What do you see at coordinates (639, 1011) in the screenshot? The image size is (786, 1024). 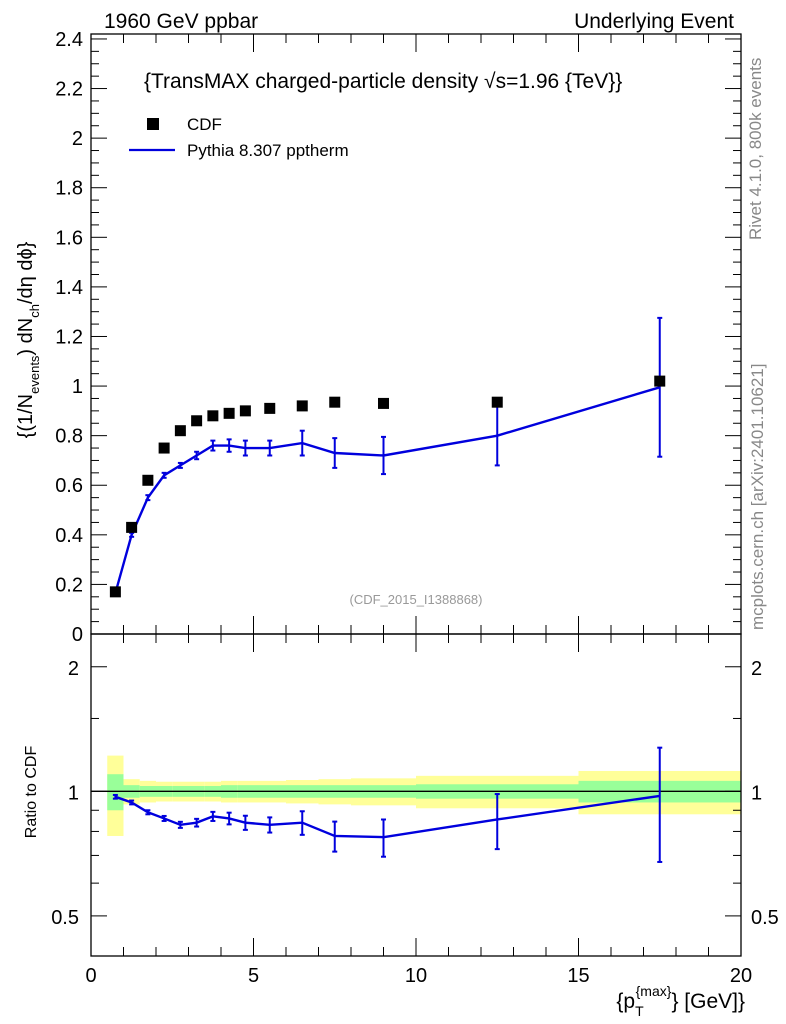 I see `x-label-sub: T` at bounding box center [639, 1011].